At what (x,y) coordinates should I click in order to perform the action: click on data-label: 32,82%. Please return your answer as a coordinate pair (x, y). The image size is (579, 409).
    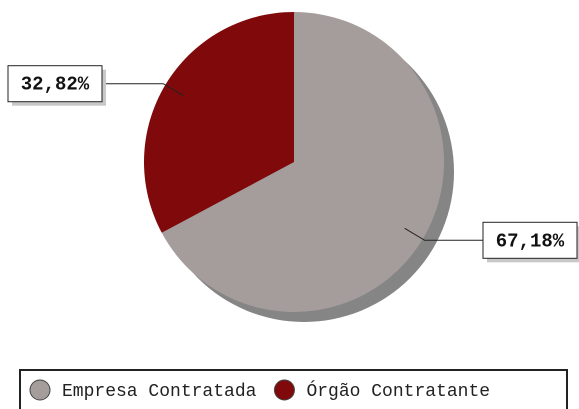
    Looking at the image, I should click on (55, 85).